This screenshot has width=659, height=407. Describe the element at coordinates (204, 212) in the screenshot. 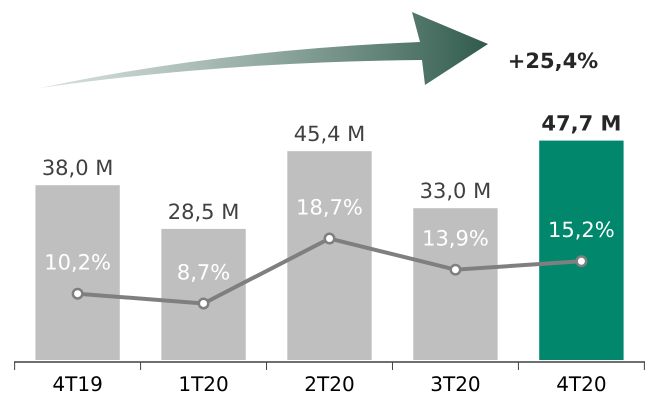

I see `data-label: 28,5 M` at that location.